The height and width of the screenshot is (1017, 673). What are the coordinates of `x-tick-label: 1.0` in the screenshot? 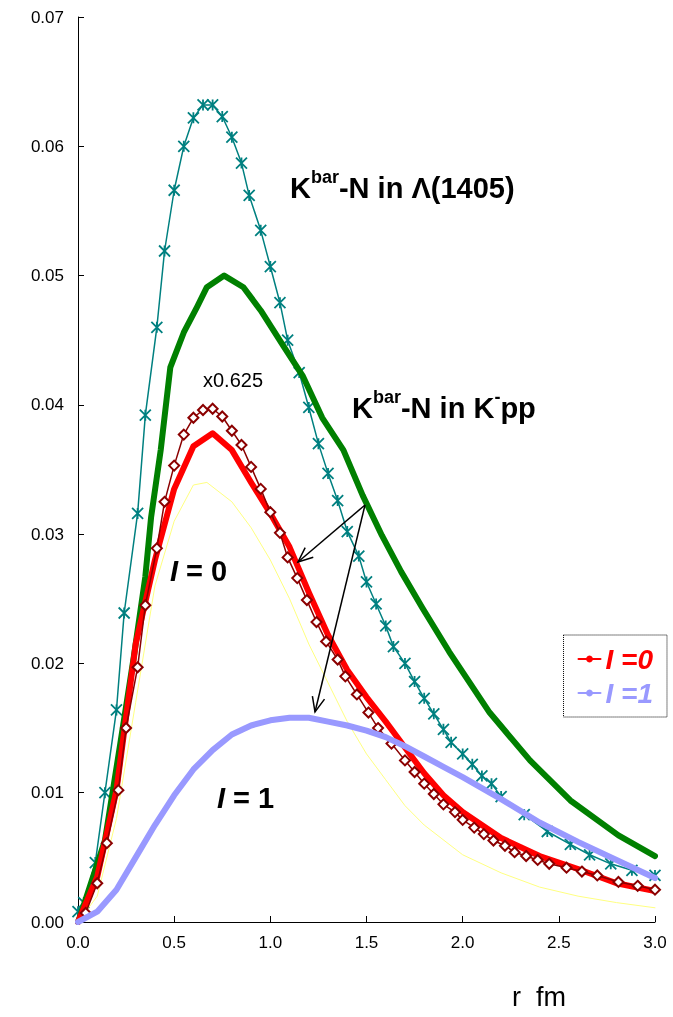 It's located at (270, 942).